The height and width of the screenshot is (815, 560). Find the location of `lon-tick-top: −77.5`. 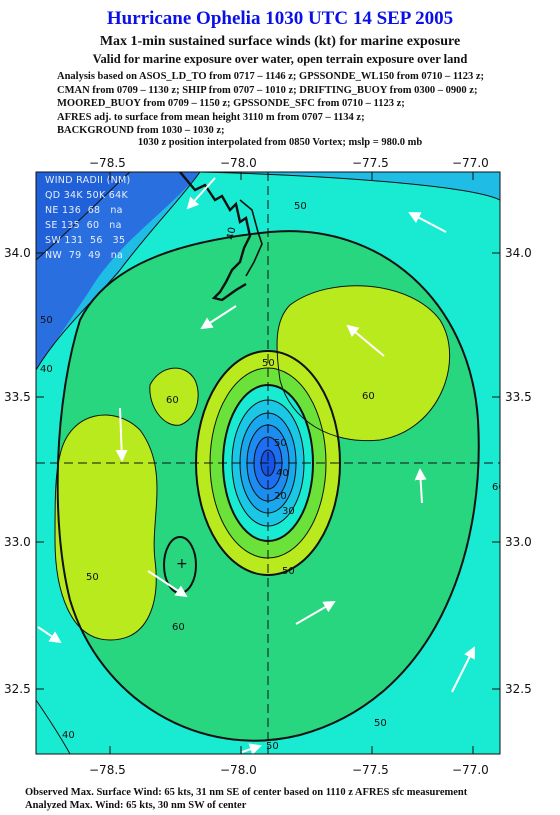

lon-tick-top: −77.5 is located at coordinates (370, 163).